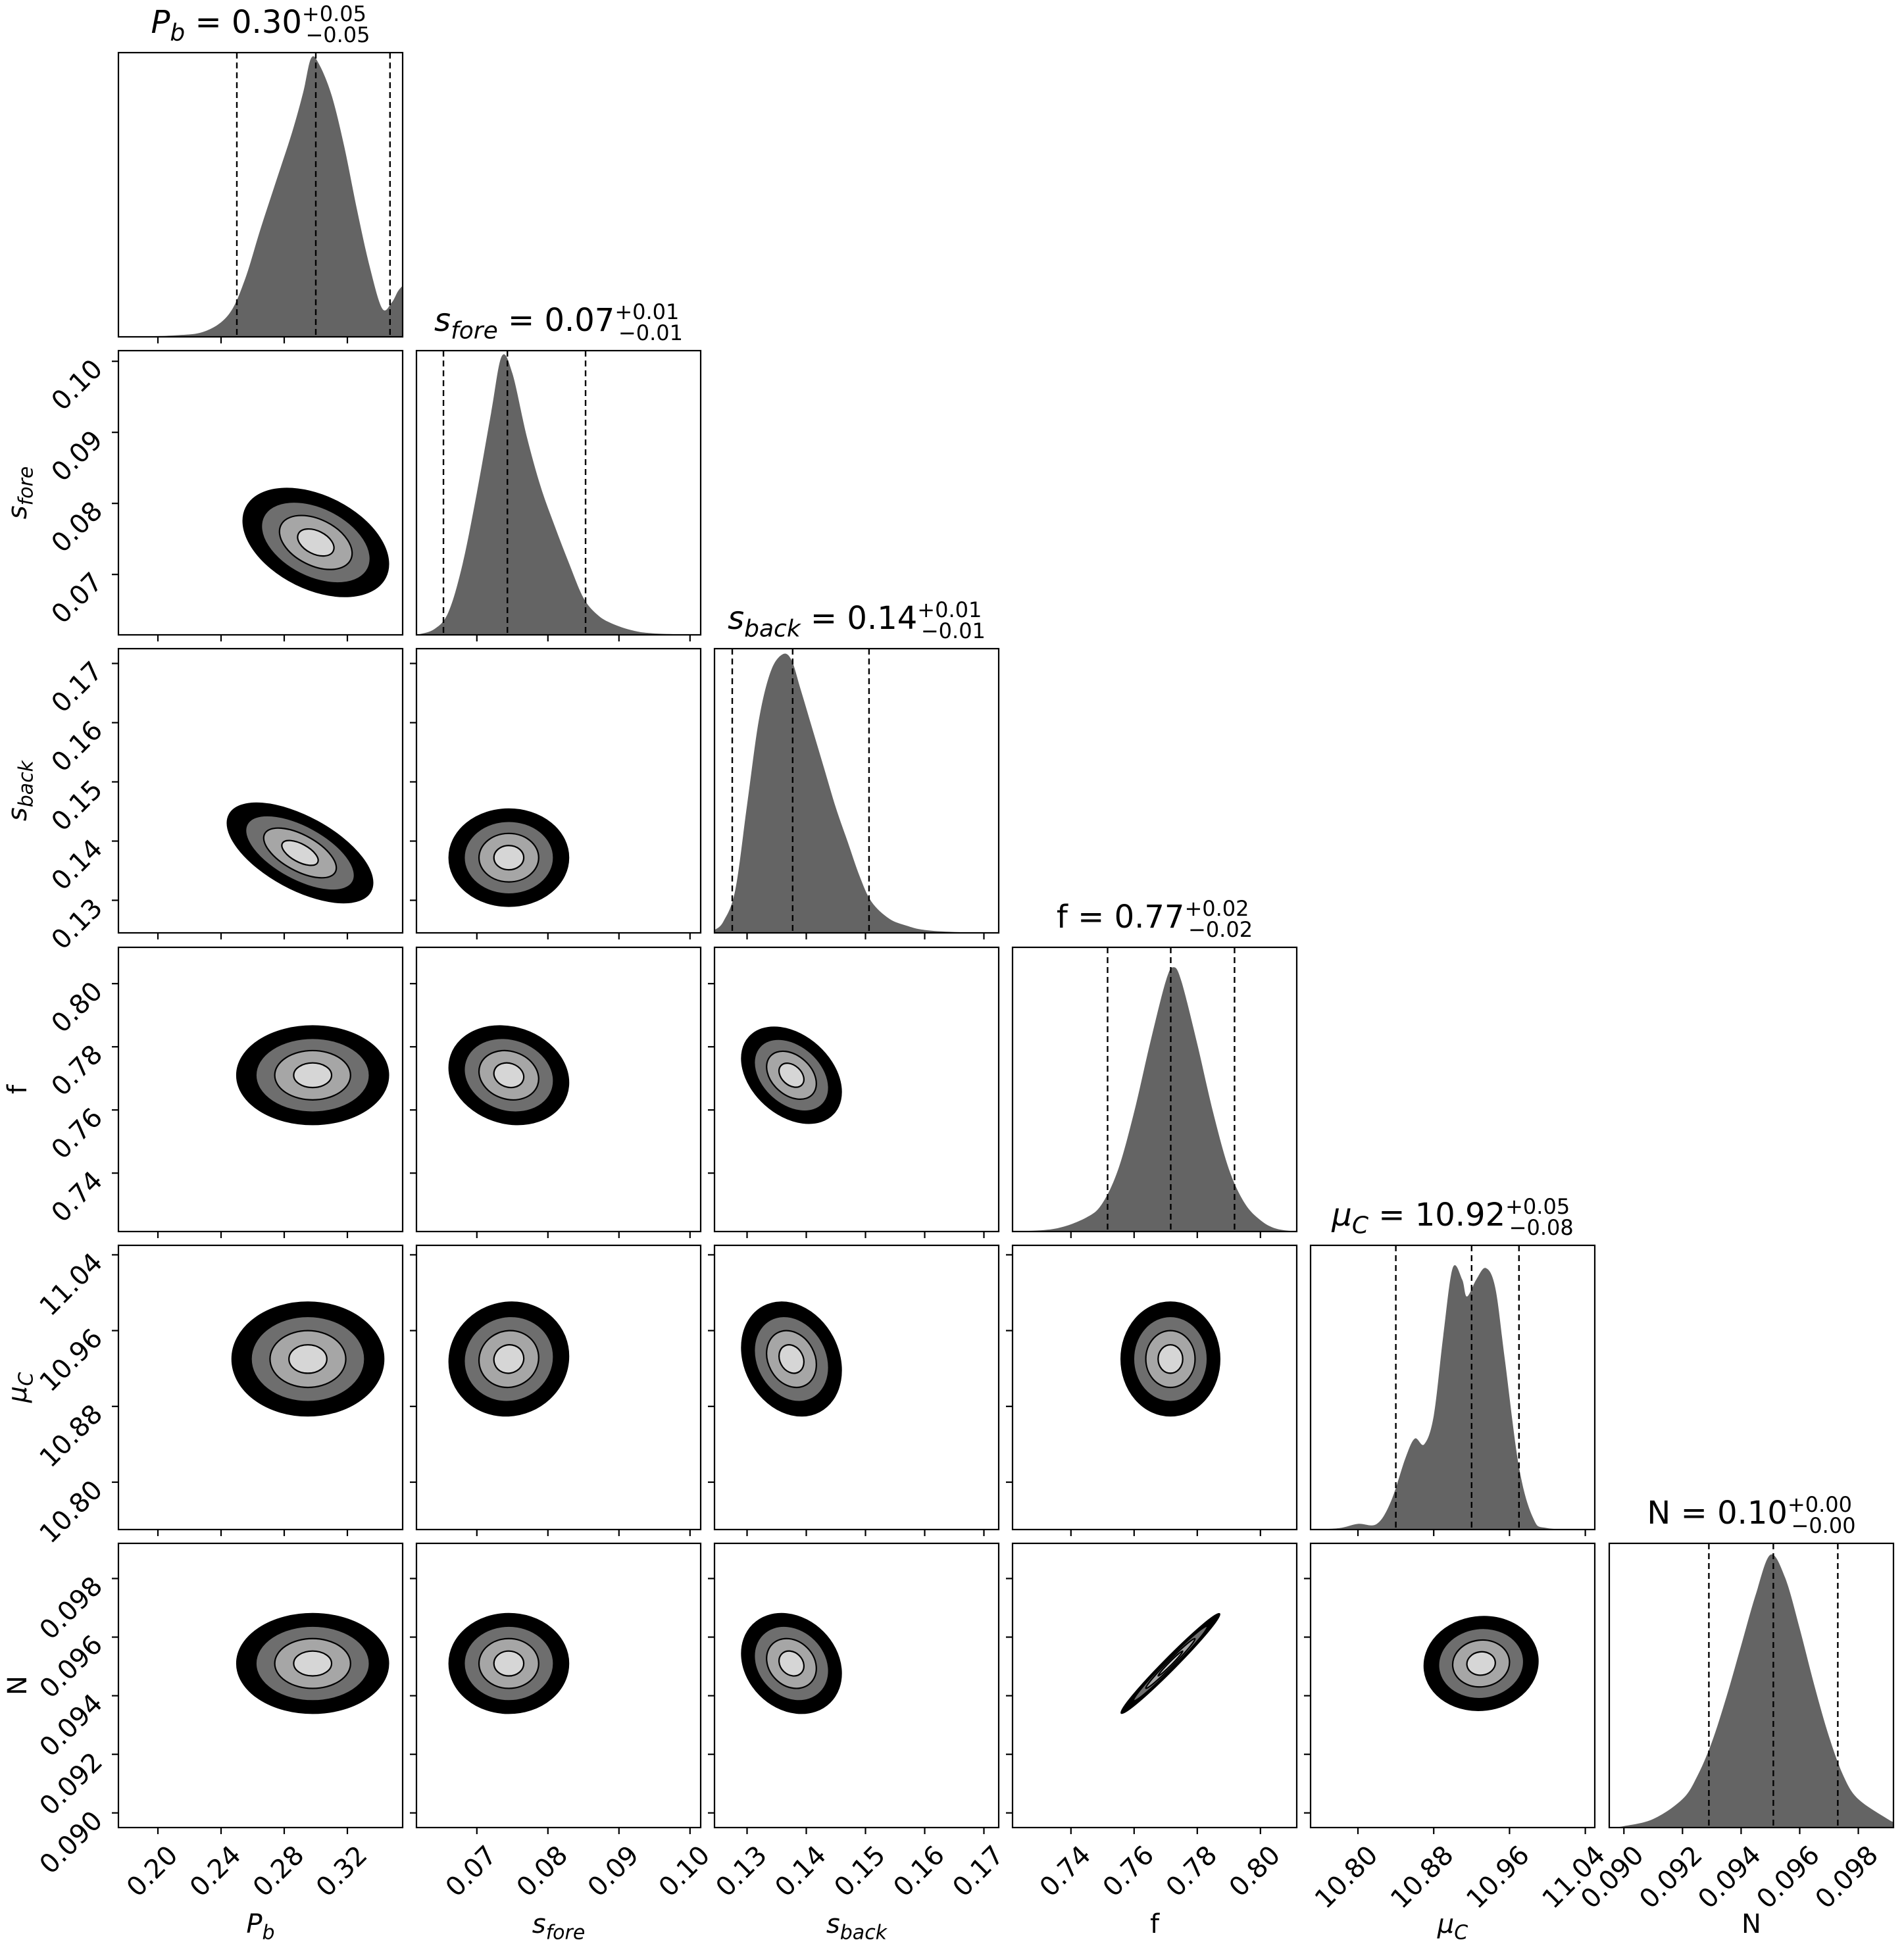 The image size is (1904, 1944). What do you see at coordinates (1065, 1871) in the screenshot?
I see `x-tick-label: 0.74` at bounding box center [1065, 1871].